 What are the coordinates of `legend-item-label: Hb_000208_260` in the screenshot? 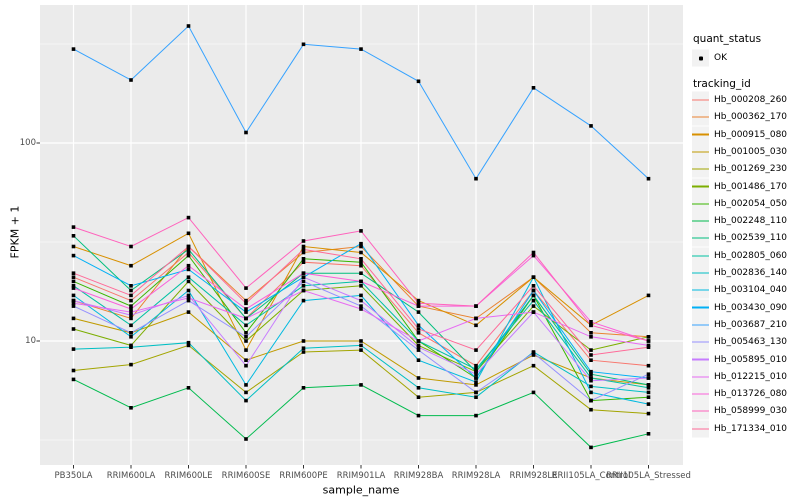 It's located at (751, 100).